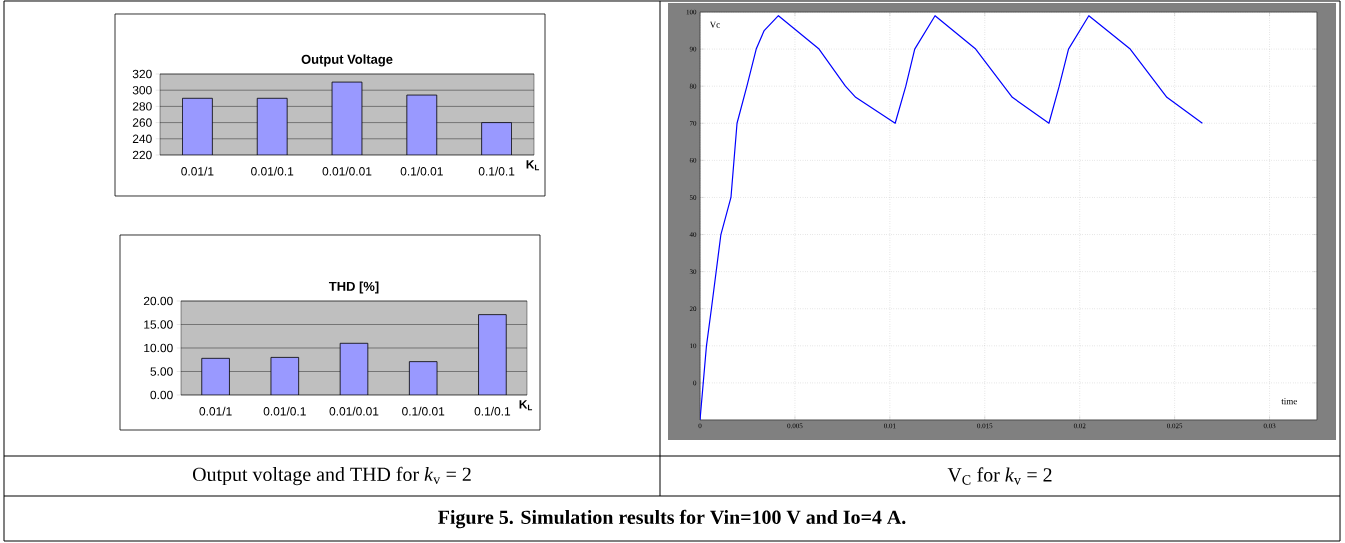 Image resolution: width=1345 pixels, height=543 pixels. What do you see at coordinates (714, 24) in the screenshot?
I see `y-axis-title: Vc` at bounding box center [714, 24].